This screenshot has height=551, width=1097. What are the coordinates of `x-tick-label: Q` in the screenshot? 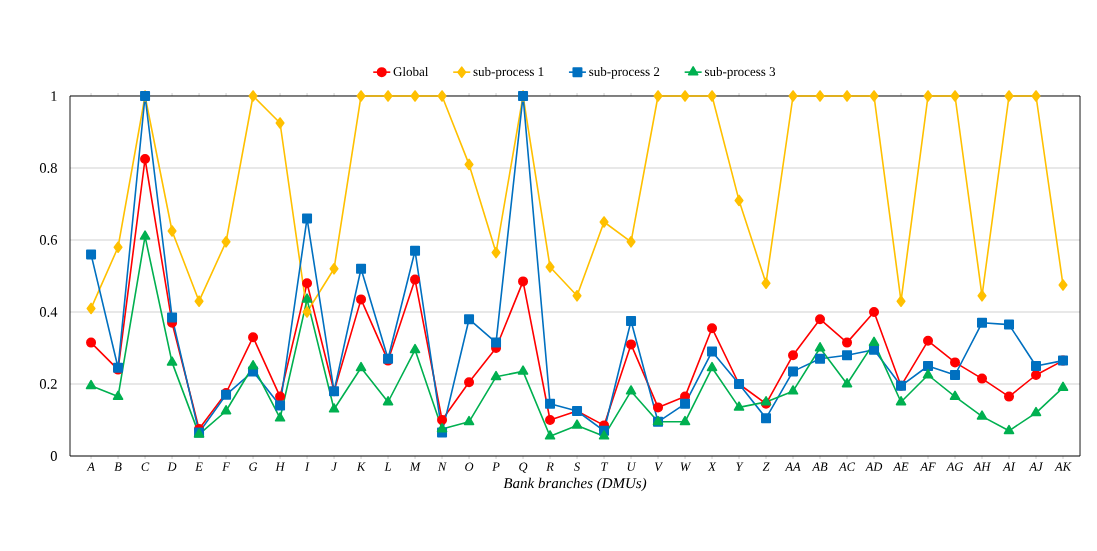 It's located at (523, 467).